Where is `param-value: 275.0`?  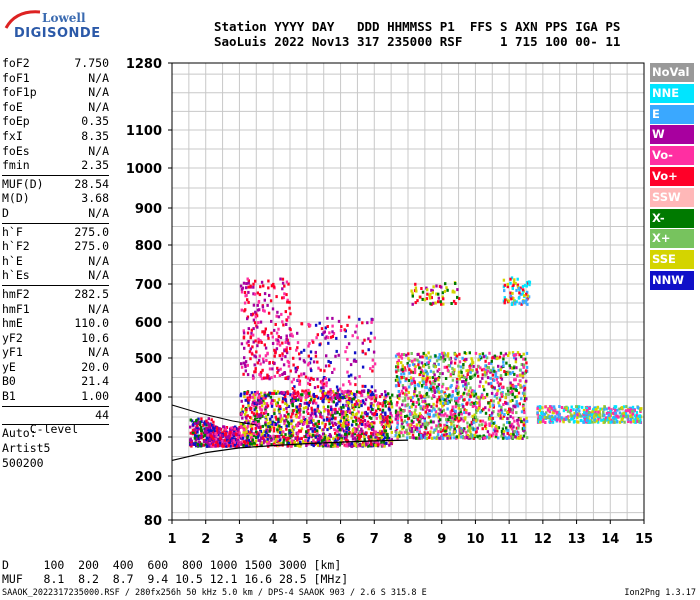
param-value: 275.0 is located at coordinates (91, 246).